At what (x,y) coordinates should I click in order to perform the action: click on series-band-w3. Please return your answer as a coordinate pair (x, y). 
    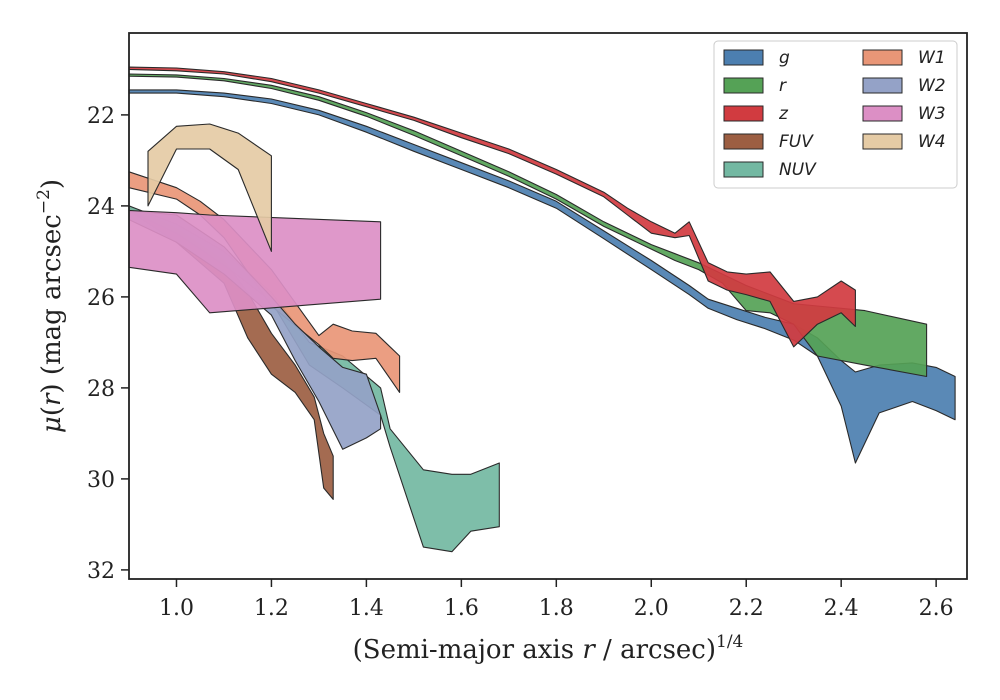
    Looking at the image, I should click on (255, 261).